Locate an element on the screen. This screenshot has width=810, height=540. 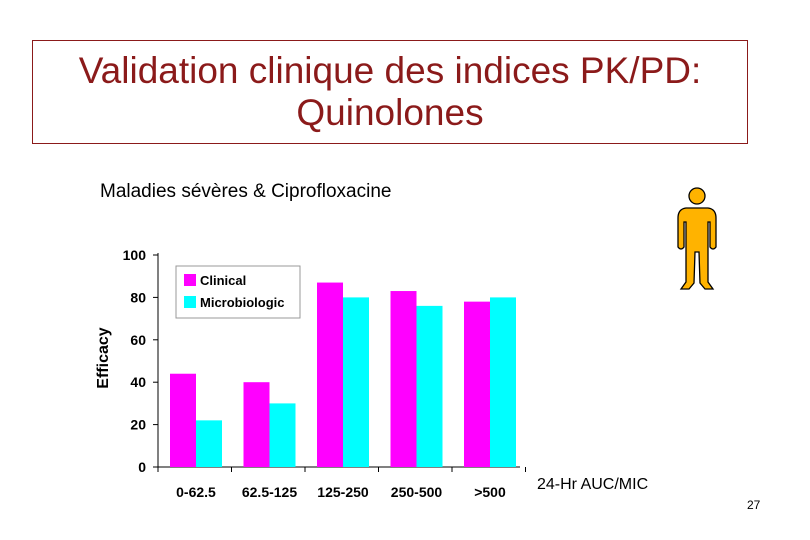
y-tick-label: 60 is located at coordinates (138, 340).